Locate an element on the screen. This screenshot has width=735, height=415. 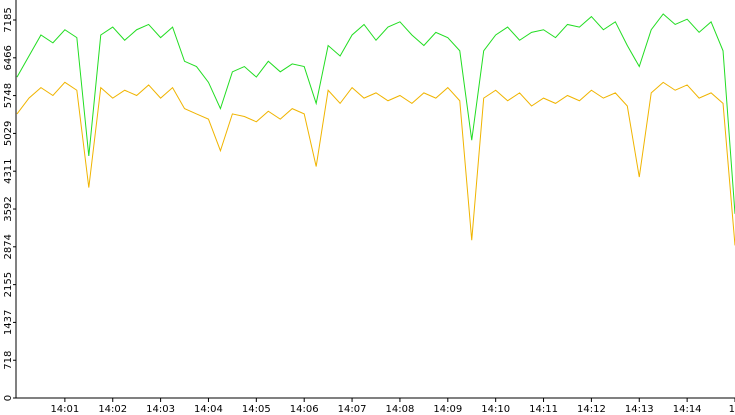
x-tick-label: 14:10 is located at coordinates (495, 409).